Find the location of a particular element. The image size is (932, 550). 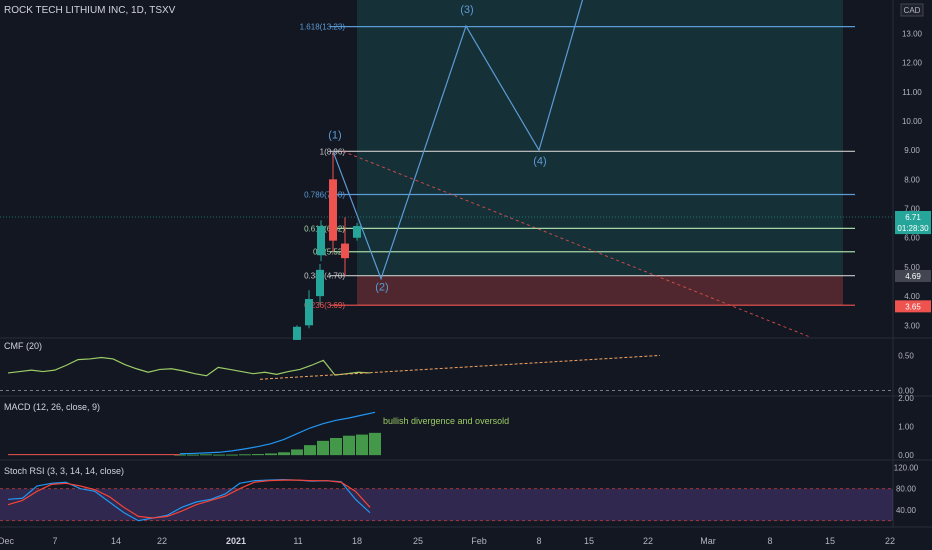

x-tick-label: 7 is located at coordinates (54, 541).